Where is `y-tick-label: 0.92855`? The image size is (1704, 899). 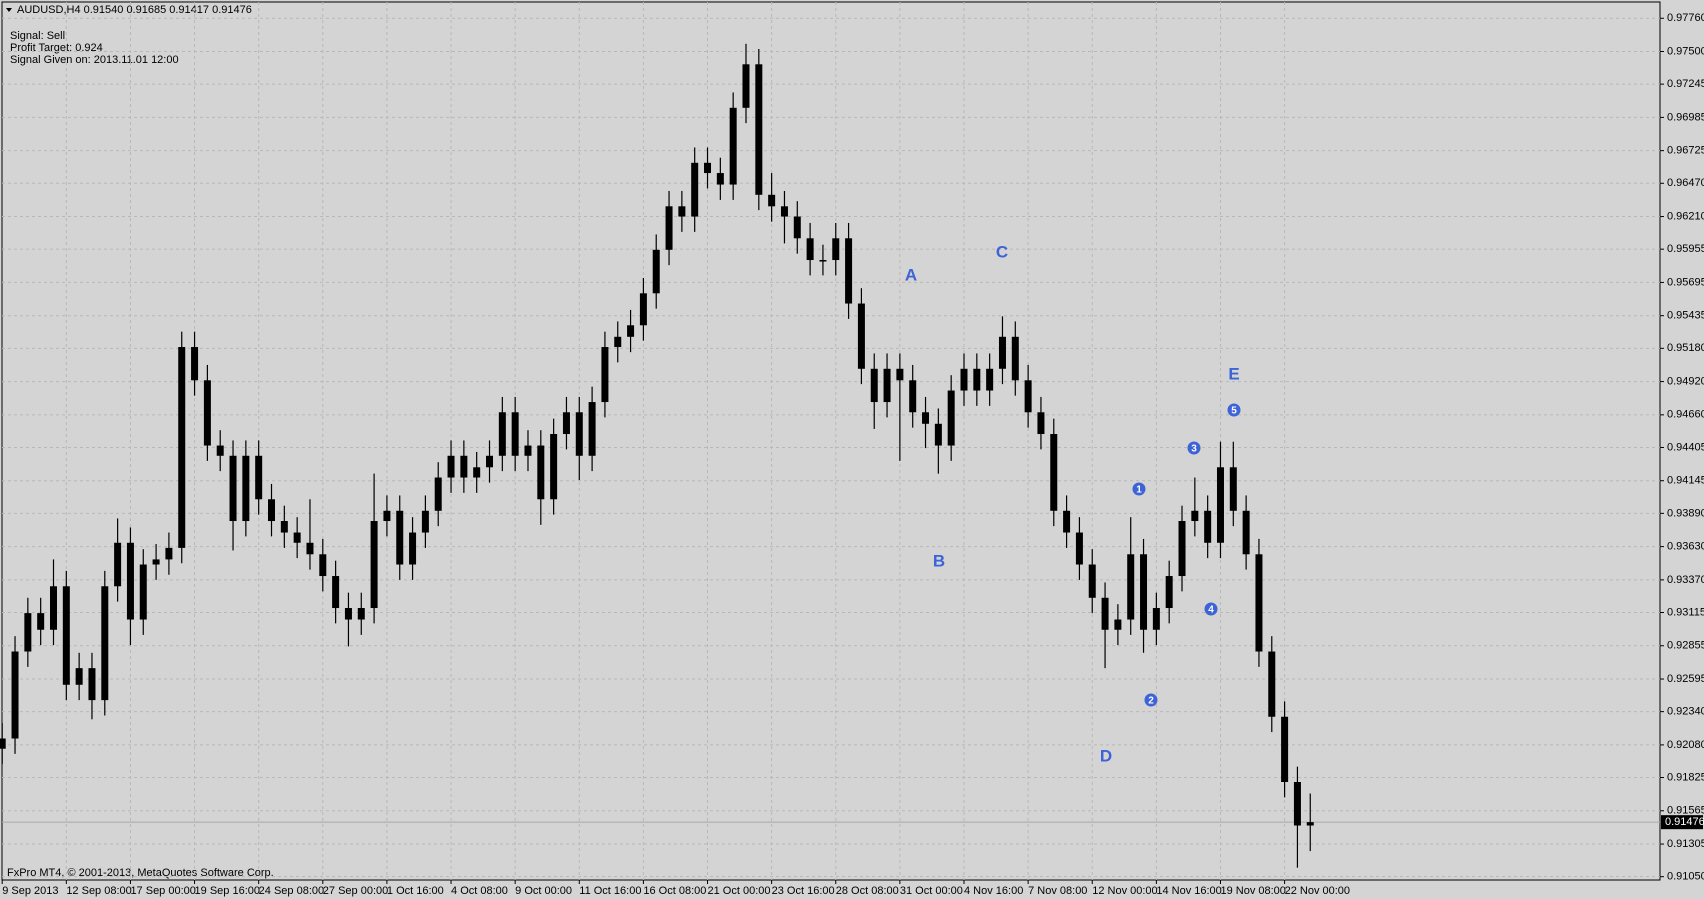
y-tick-label: 0.92855 is located at coordinates (1685, 646).